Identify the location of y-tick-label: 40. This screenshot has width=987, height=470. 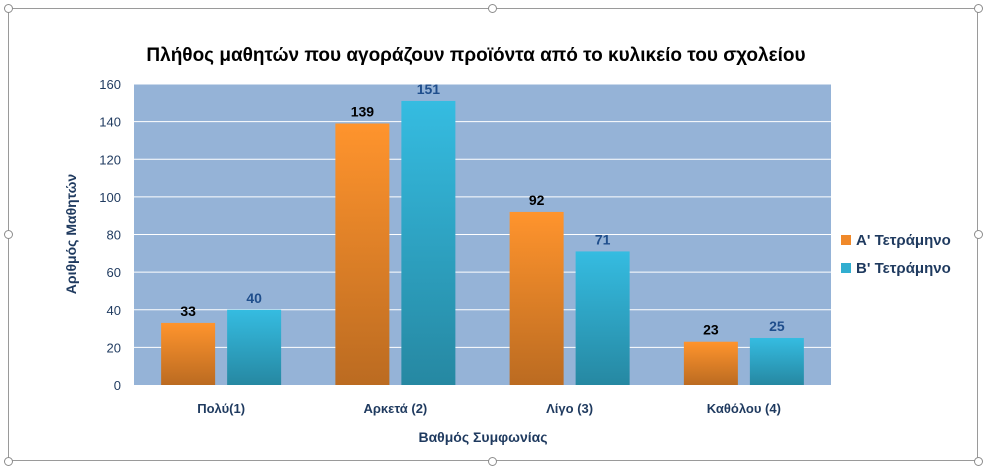
(114, 310).